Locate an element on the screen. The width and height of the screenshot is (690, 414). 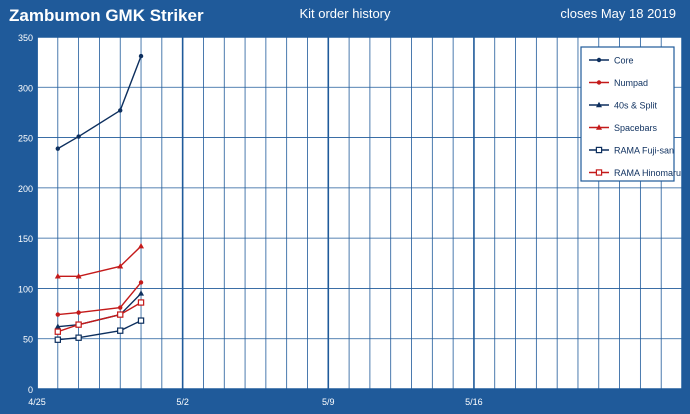
y-tick-label: 100 is located at coordinates (25, 289).